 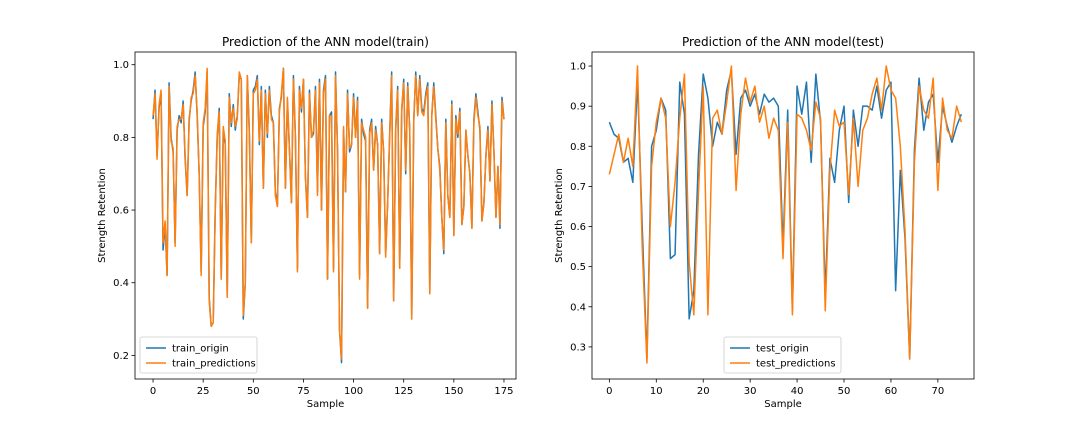 I want to click on y-tick-label: 0.5, so click(x=578, y=267).